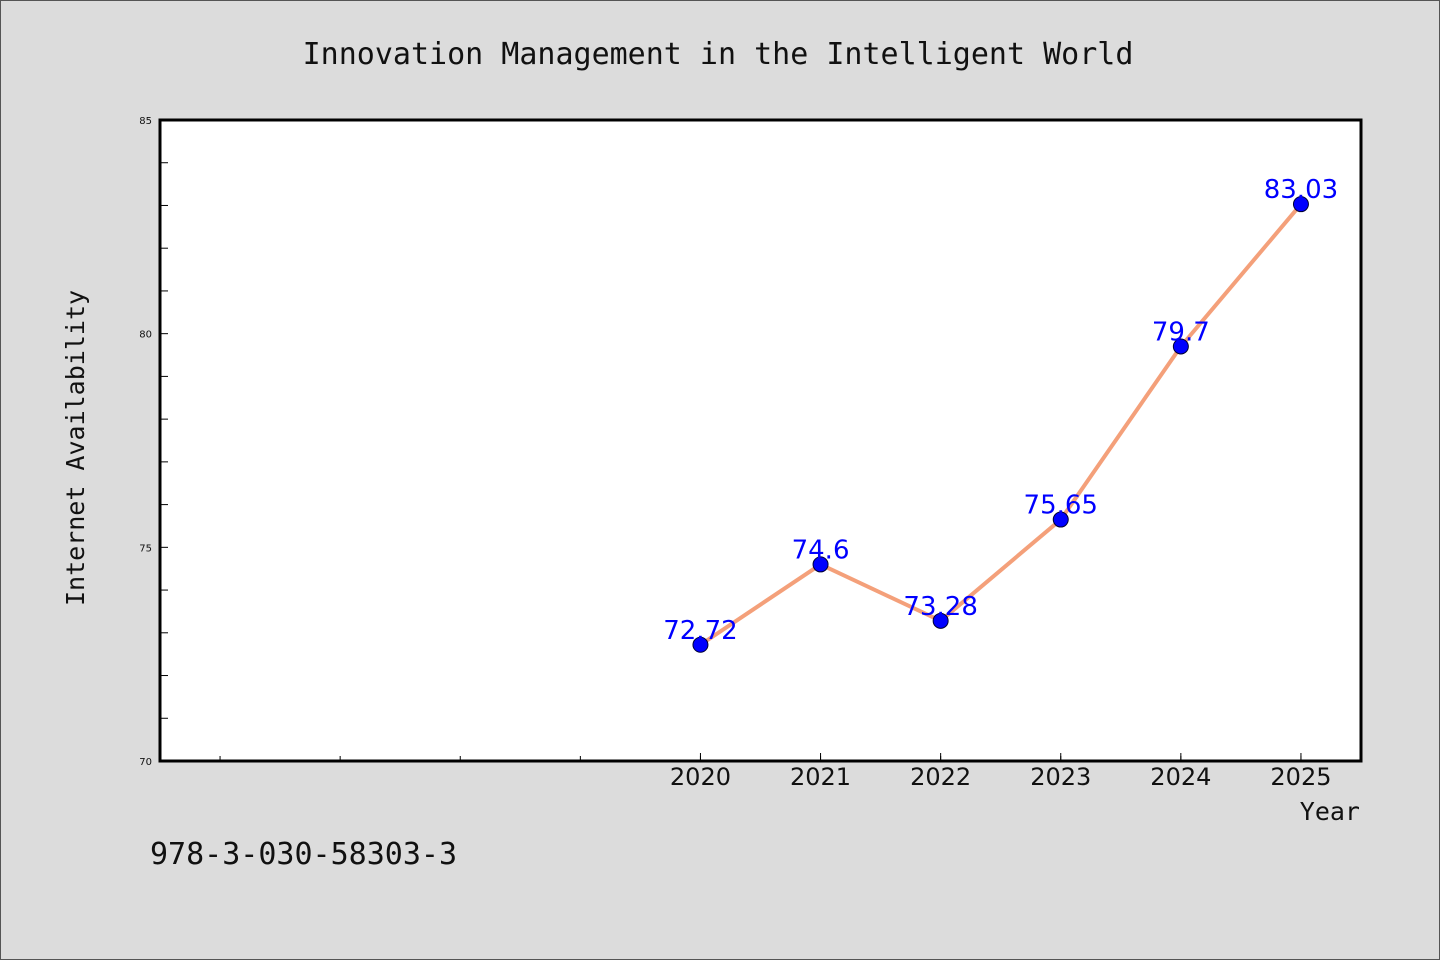 The image size is (1440, 960). What do you see at coordinates (145, 121) in the screenshot?
I see `y-tick-label: 85` at bounding box center [145, 121].